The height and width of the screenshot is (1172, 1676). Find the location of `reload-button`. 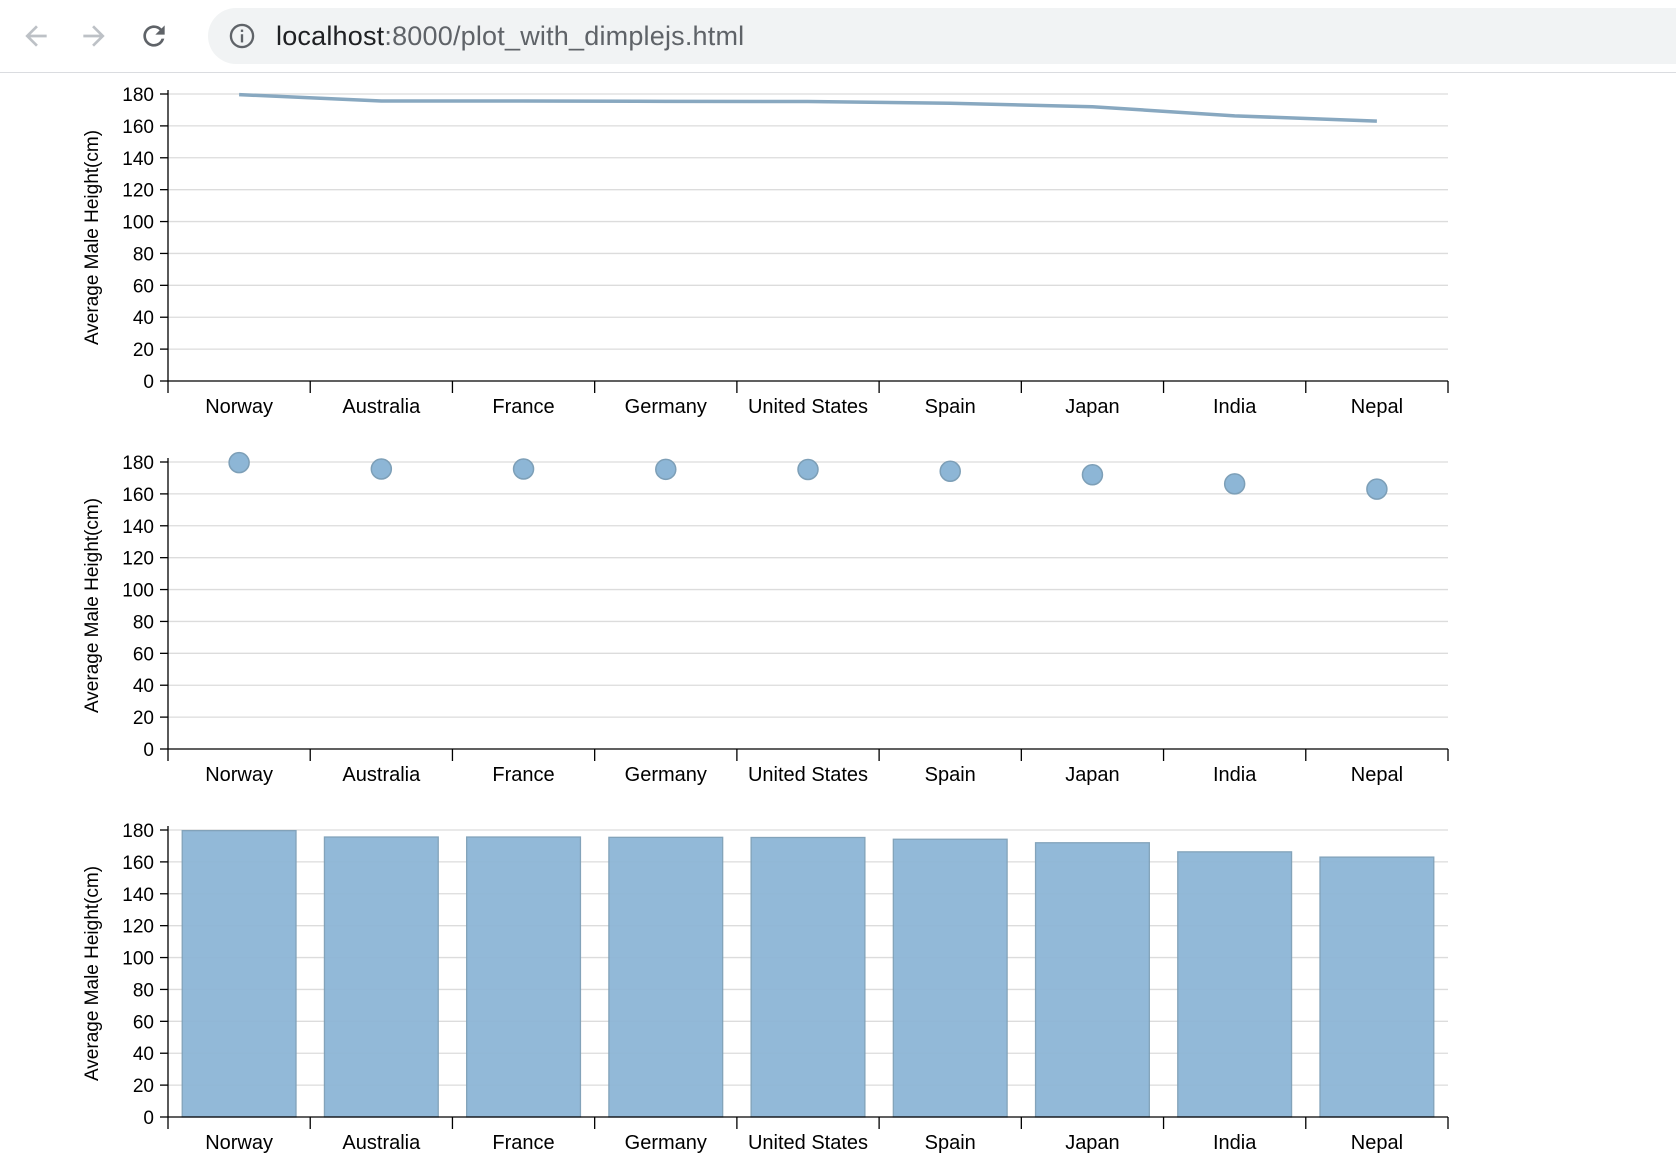

reload-button is located at coordinates (154, 36).